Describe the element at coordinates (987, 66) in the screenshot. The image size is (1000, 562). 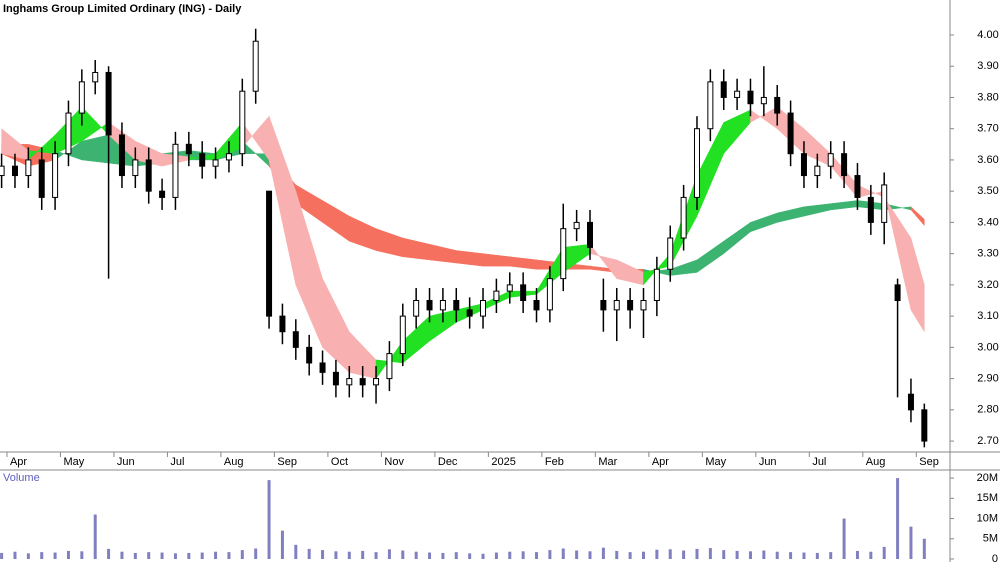
I see `y-tick-label: 3.90` at that location.